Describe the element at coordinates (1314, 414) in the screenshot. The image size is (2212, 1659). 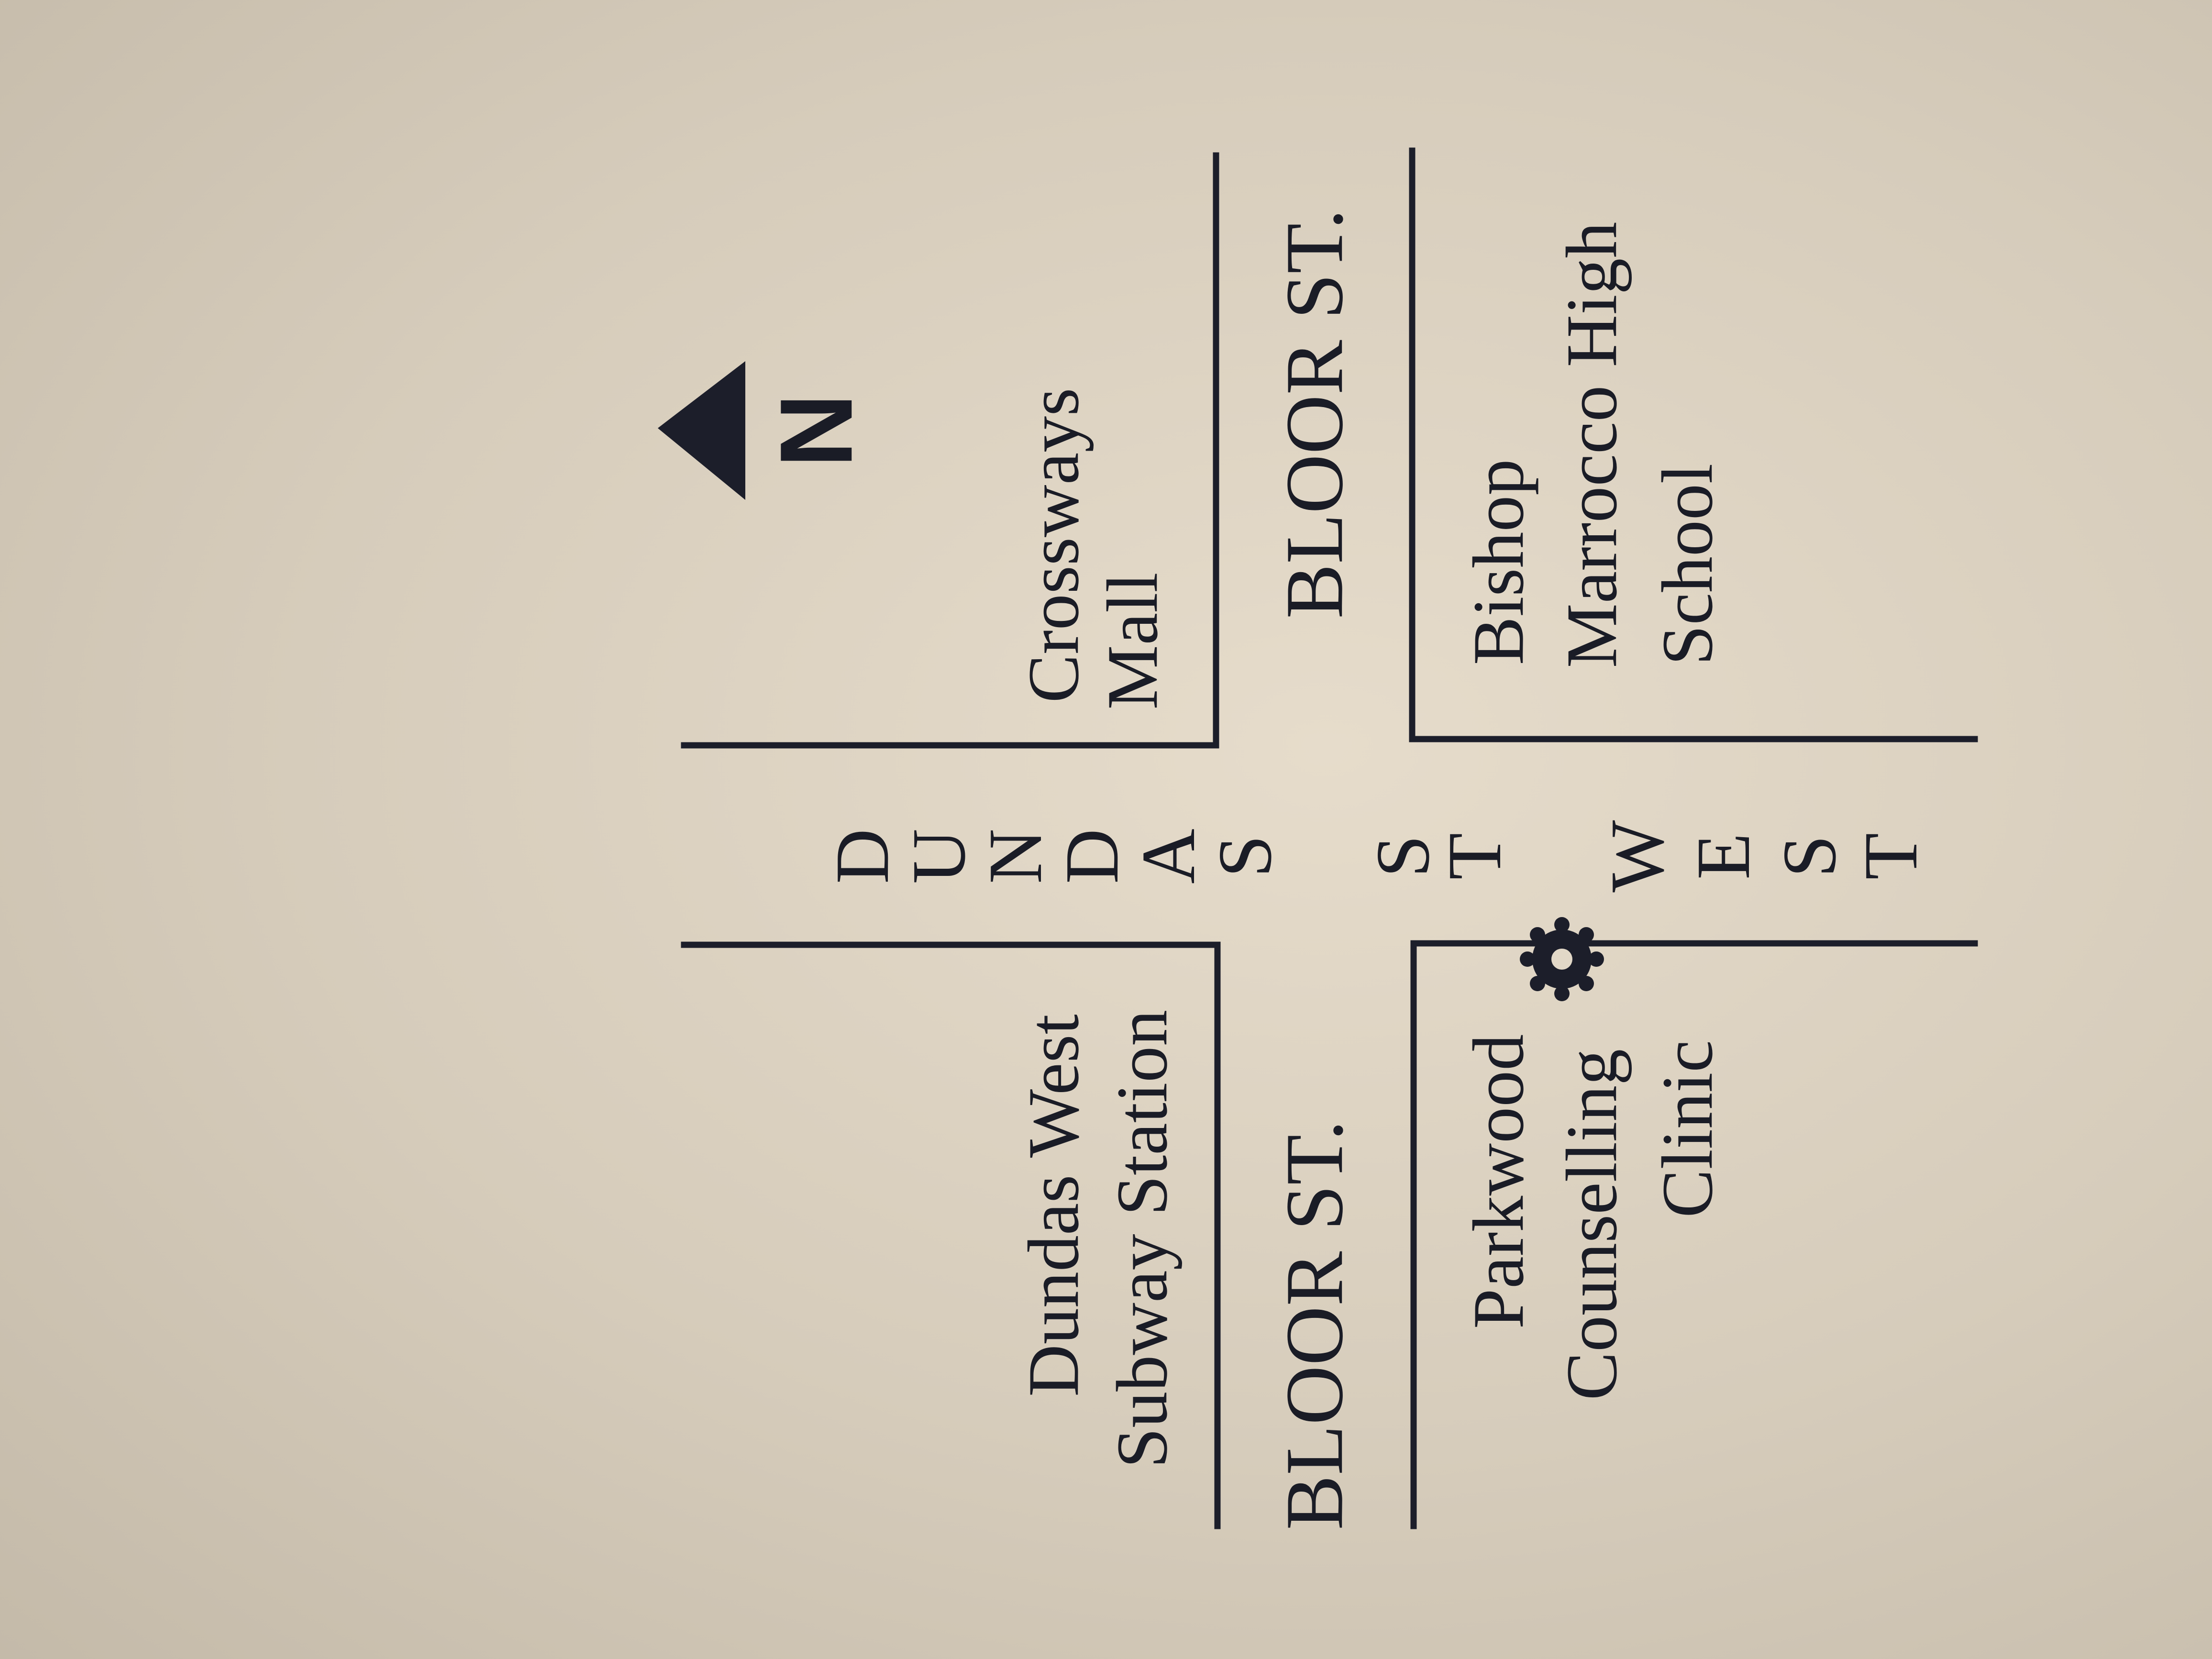
I see `street-label-bloor-east: BLOOR ST.` at that location.